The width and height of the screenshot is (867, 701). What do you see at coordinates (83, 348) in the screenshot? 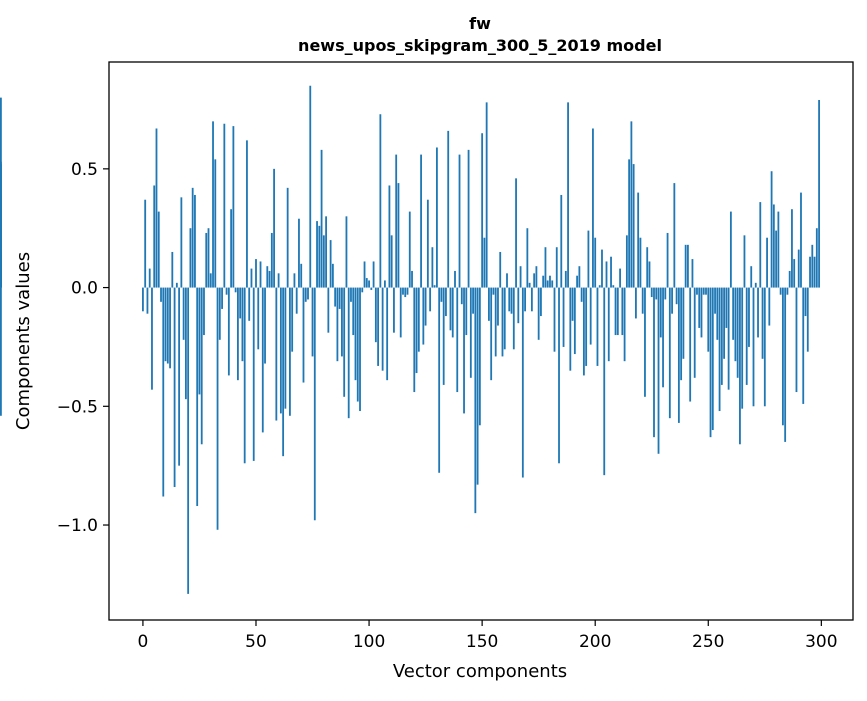
I see `y-axis-ticks: −1.0 −0.5 0.0 0.5` at bounding box center [83, 348].